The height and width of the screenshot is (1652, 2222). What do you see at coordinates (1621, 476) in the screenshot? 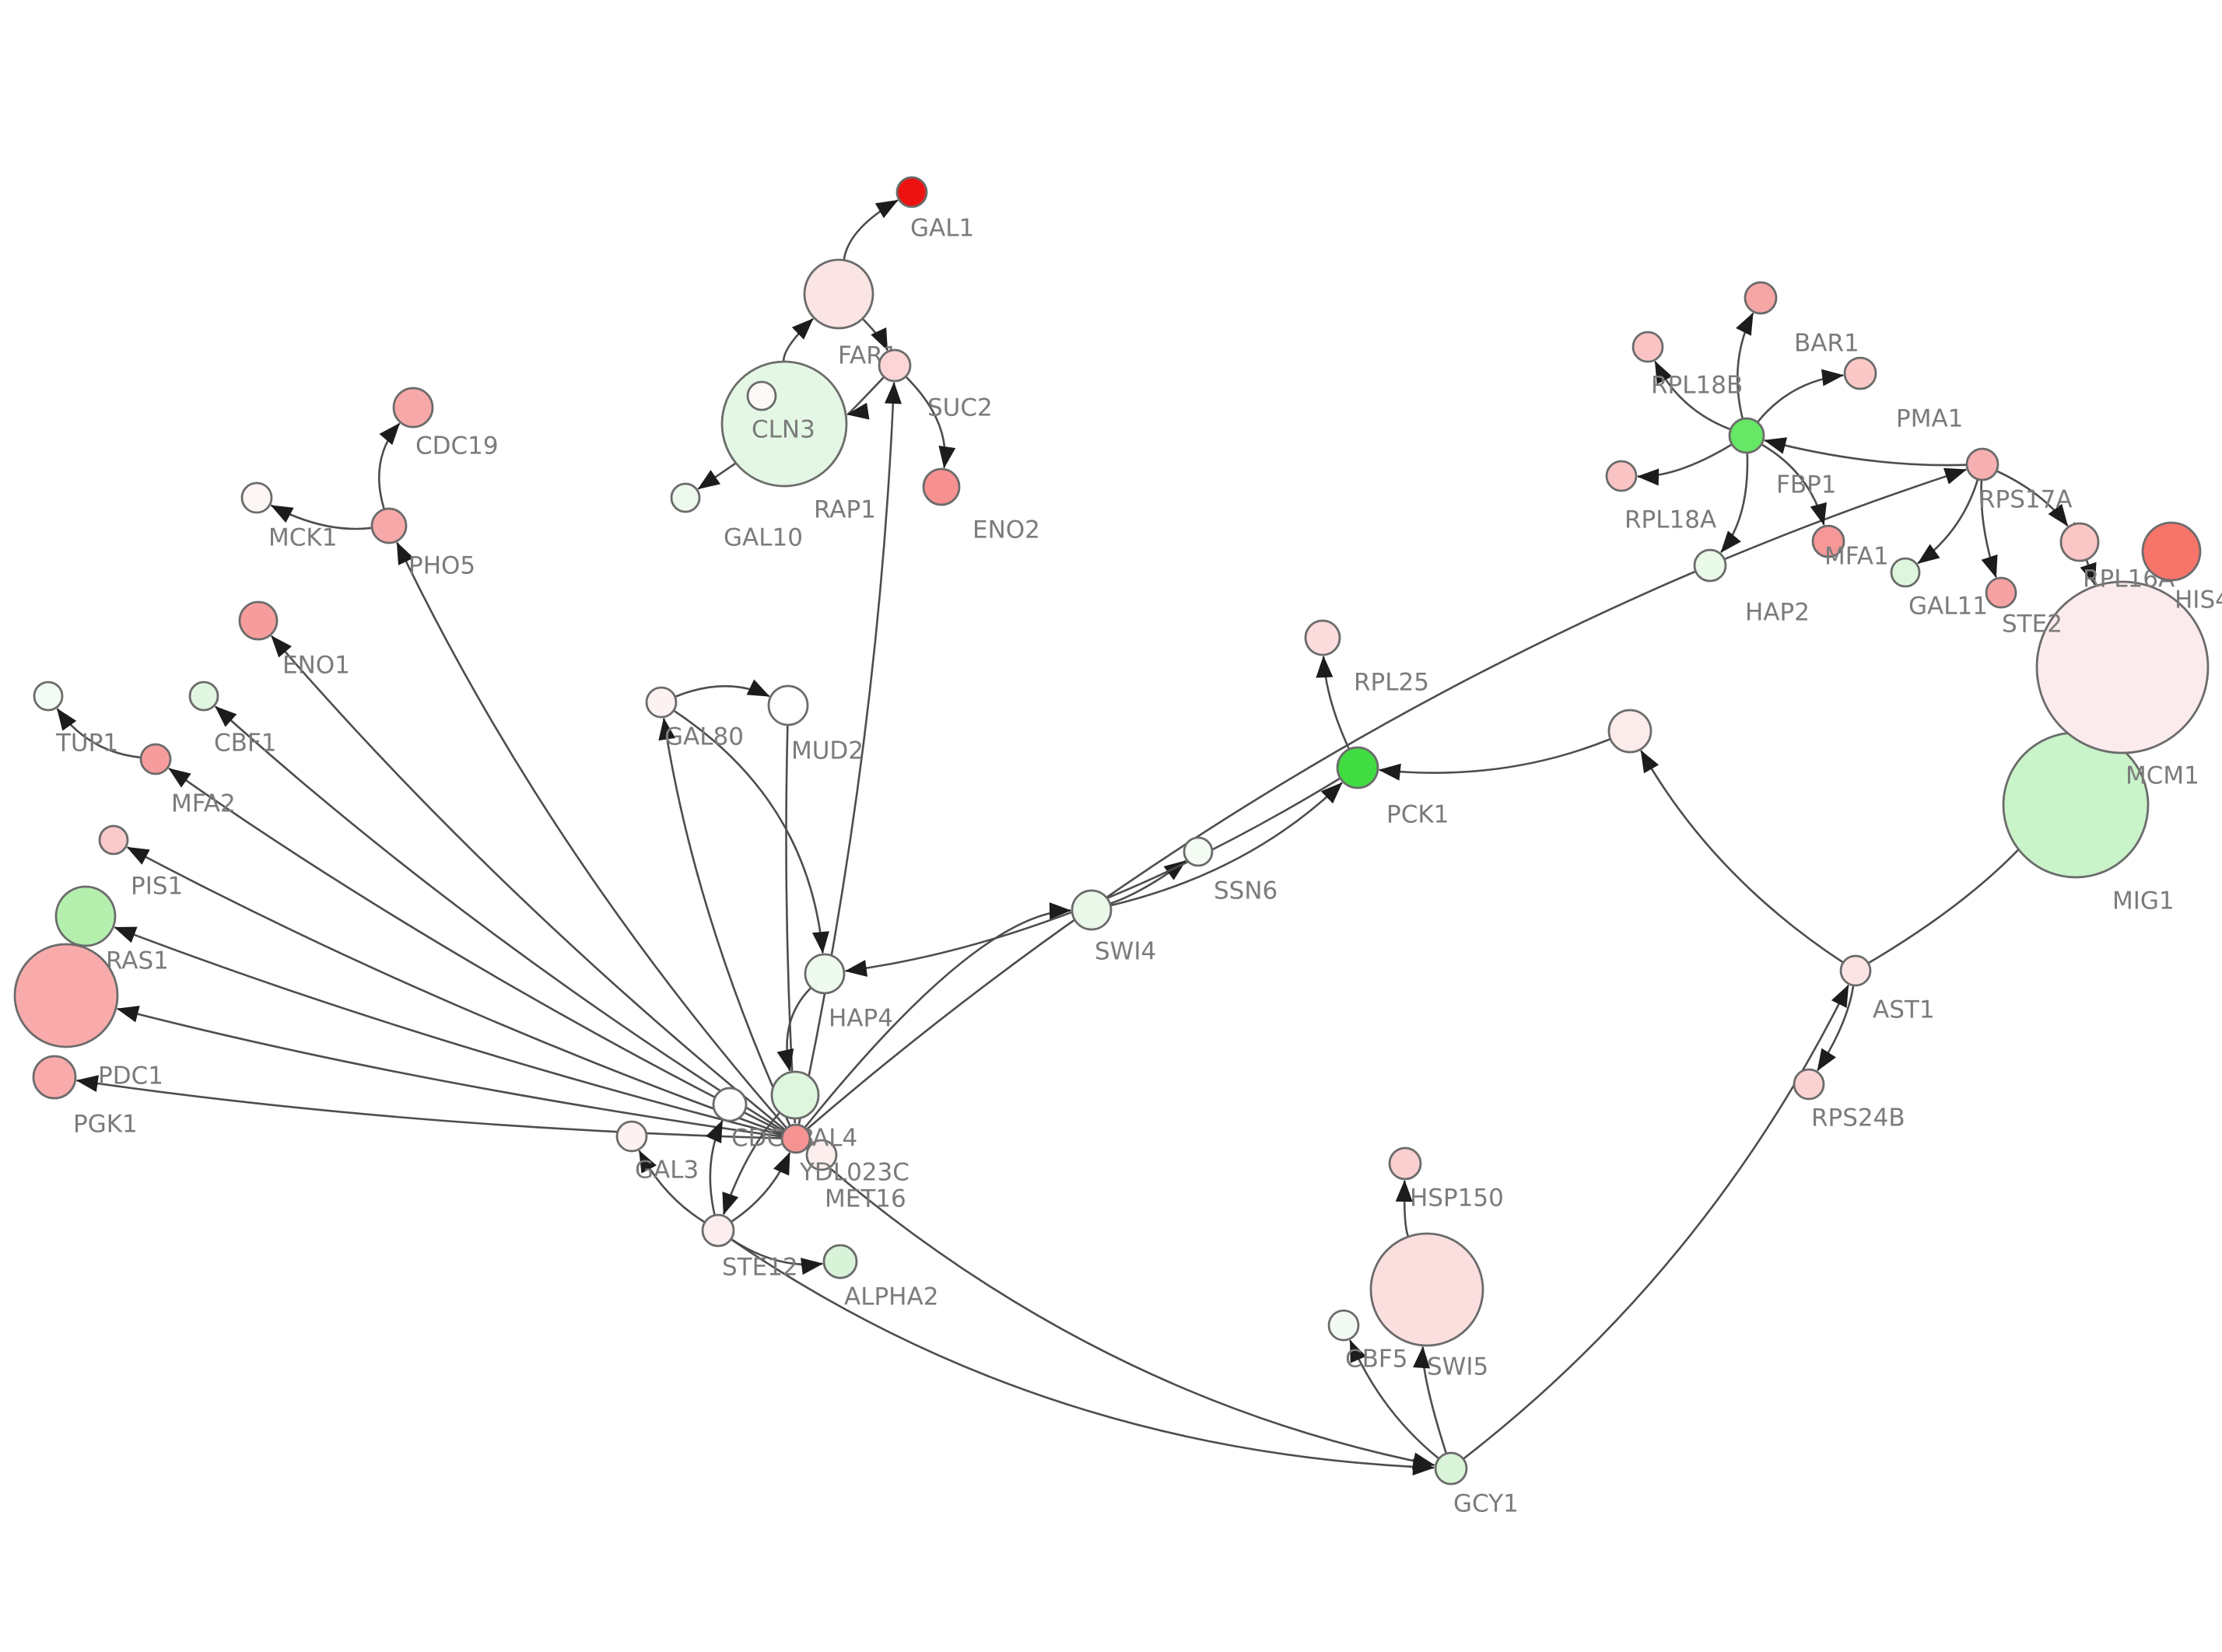
I see `gene-node-rpl18a` at bounding box center [1621, 476].